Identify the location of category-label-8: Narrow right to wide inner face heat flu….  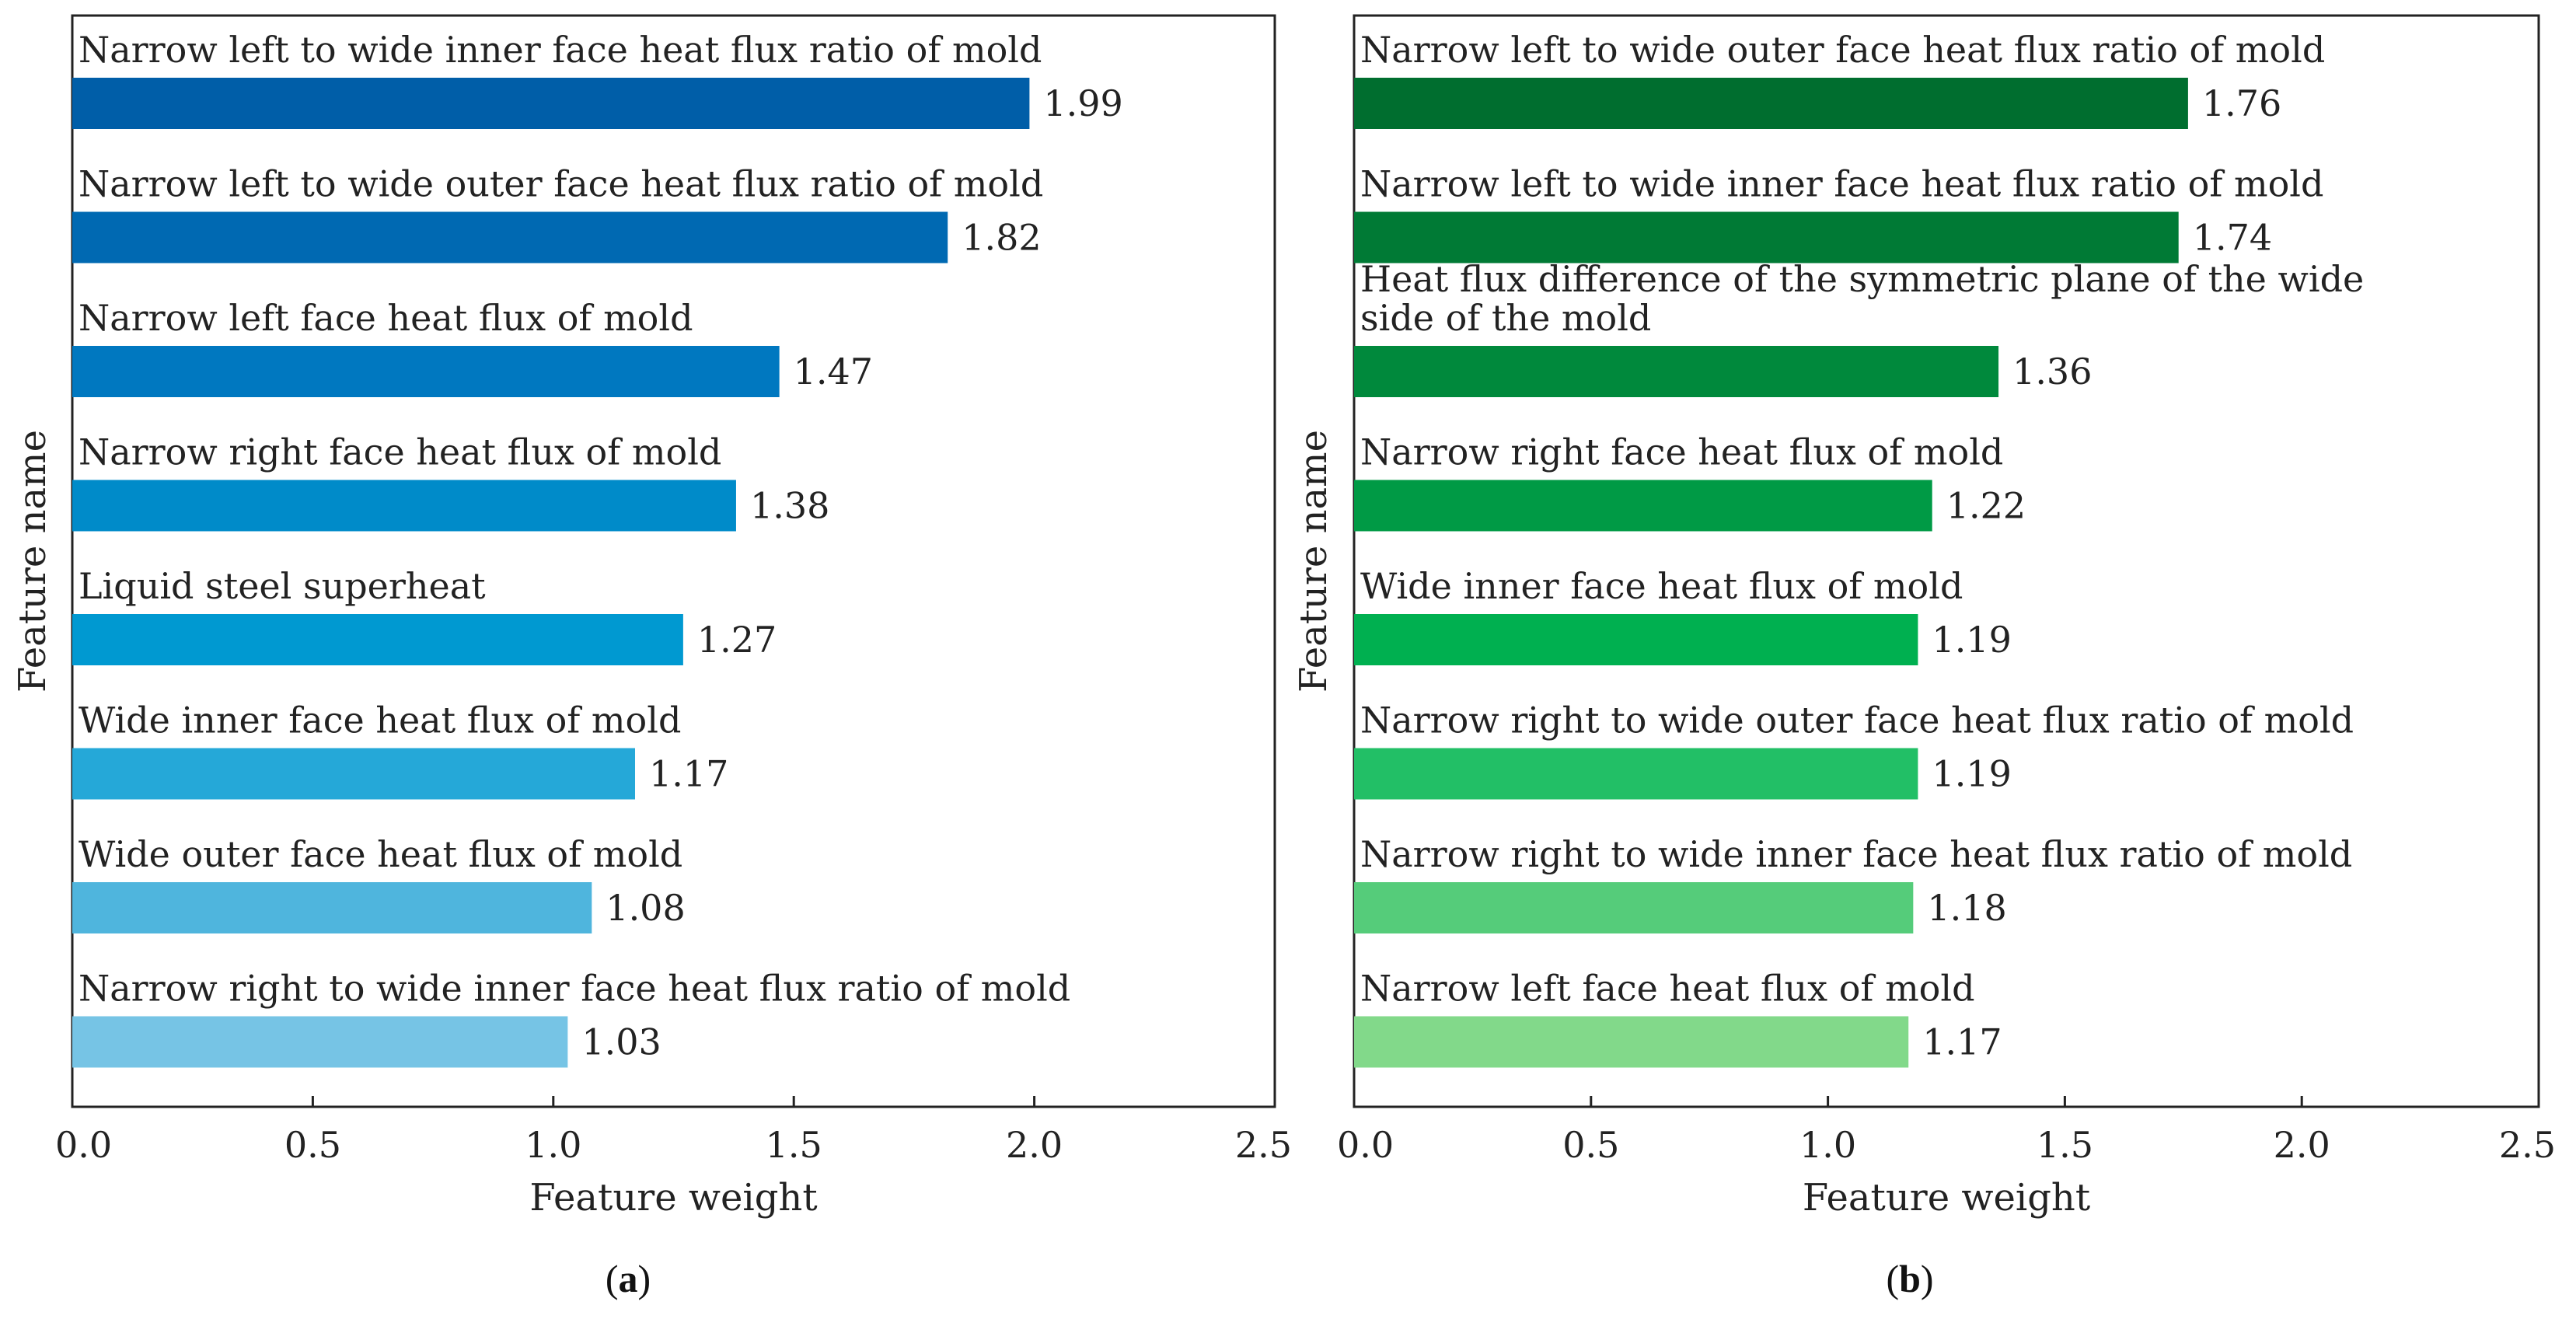
(574, 989).